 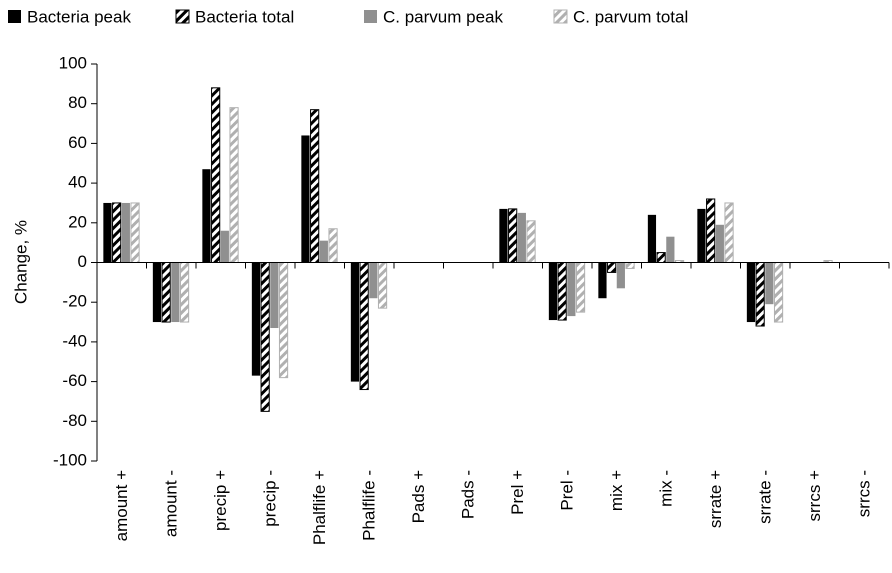 What do you see at coordinates (73, 62) in the screenshot?
I see `y-tick-label: 100` at bounding box center [73, 62].